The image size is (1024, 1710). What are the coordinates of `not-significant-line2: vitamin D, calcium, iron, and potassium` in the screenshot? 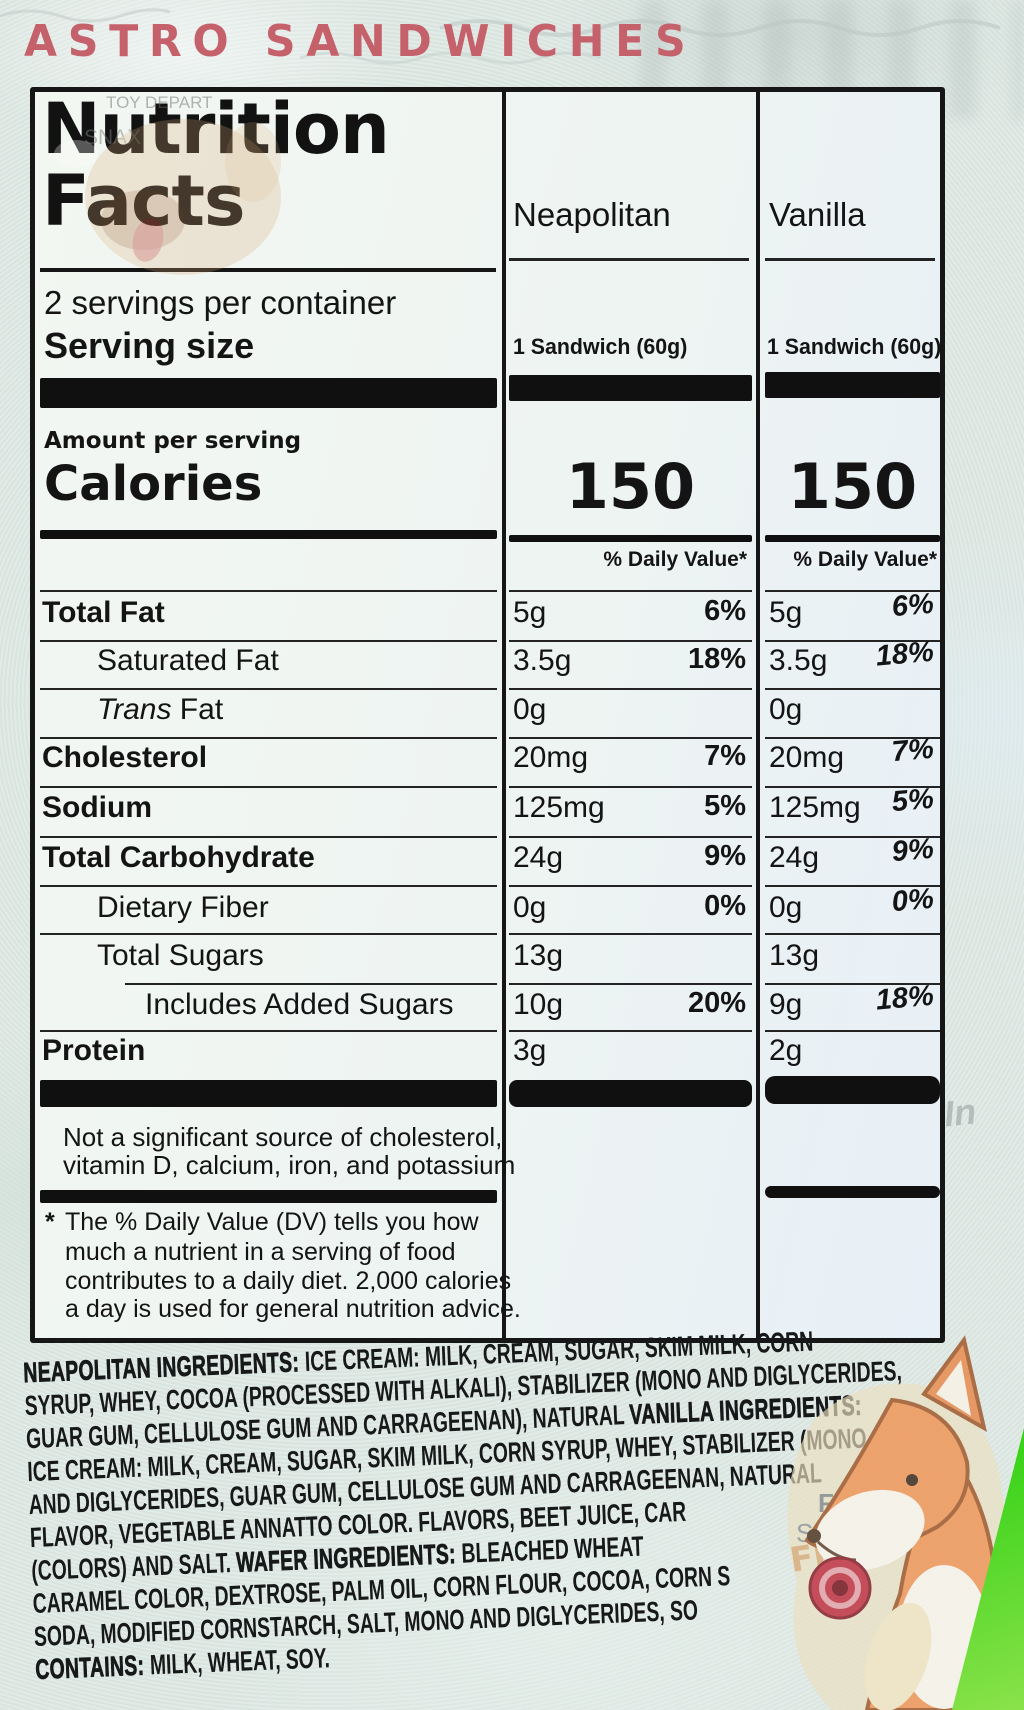 It's located at (289, 1165).